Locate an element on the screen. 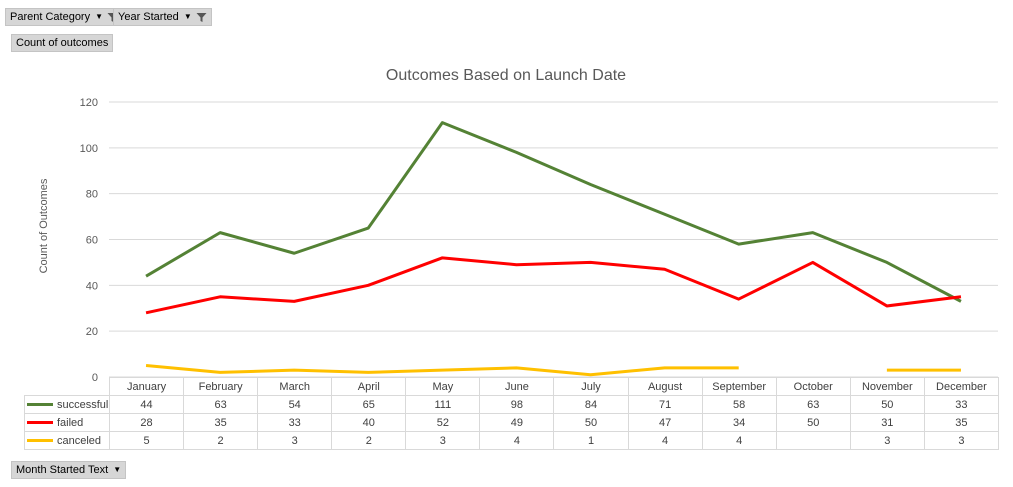  table-row: successful 44 63 54 65 111 98 84 71 58 63 50 33 is located at coordinates (511, 404).